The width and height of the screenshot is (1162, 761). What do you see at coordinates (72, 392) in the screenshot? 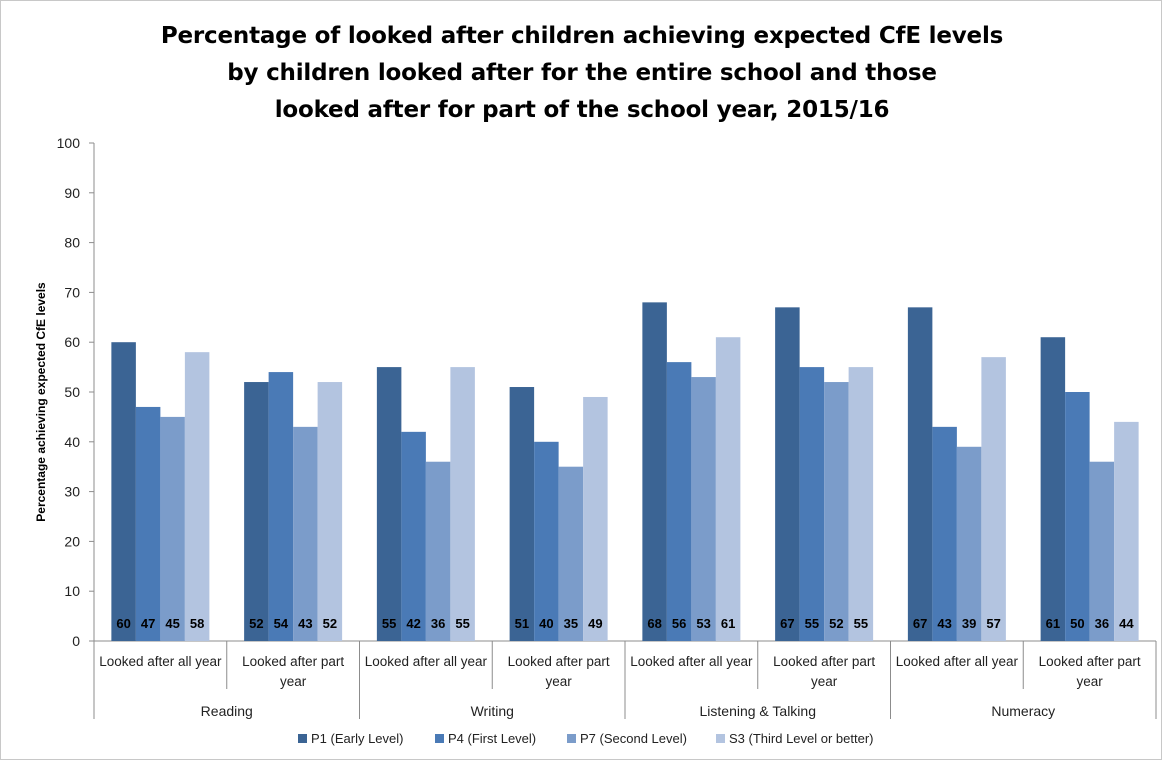
I see `y-tick-label: 50` at bounding box center [72, 392].